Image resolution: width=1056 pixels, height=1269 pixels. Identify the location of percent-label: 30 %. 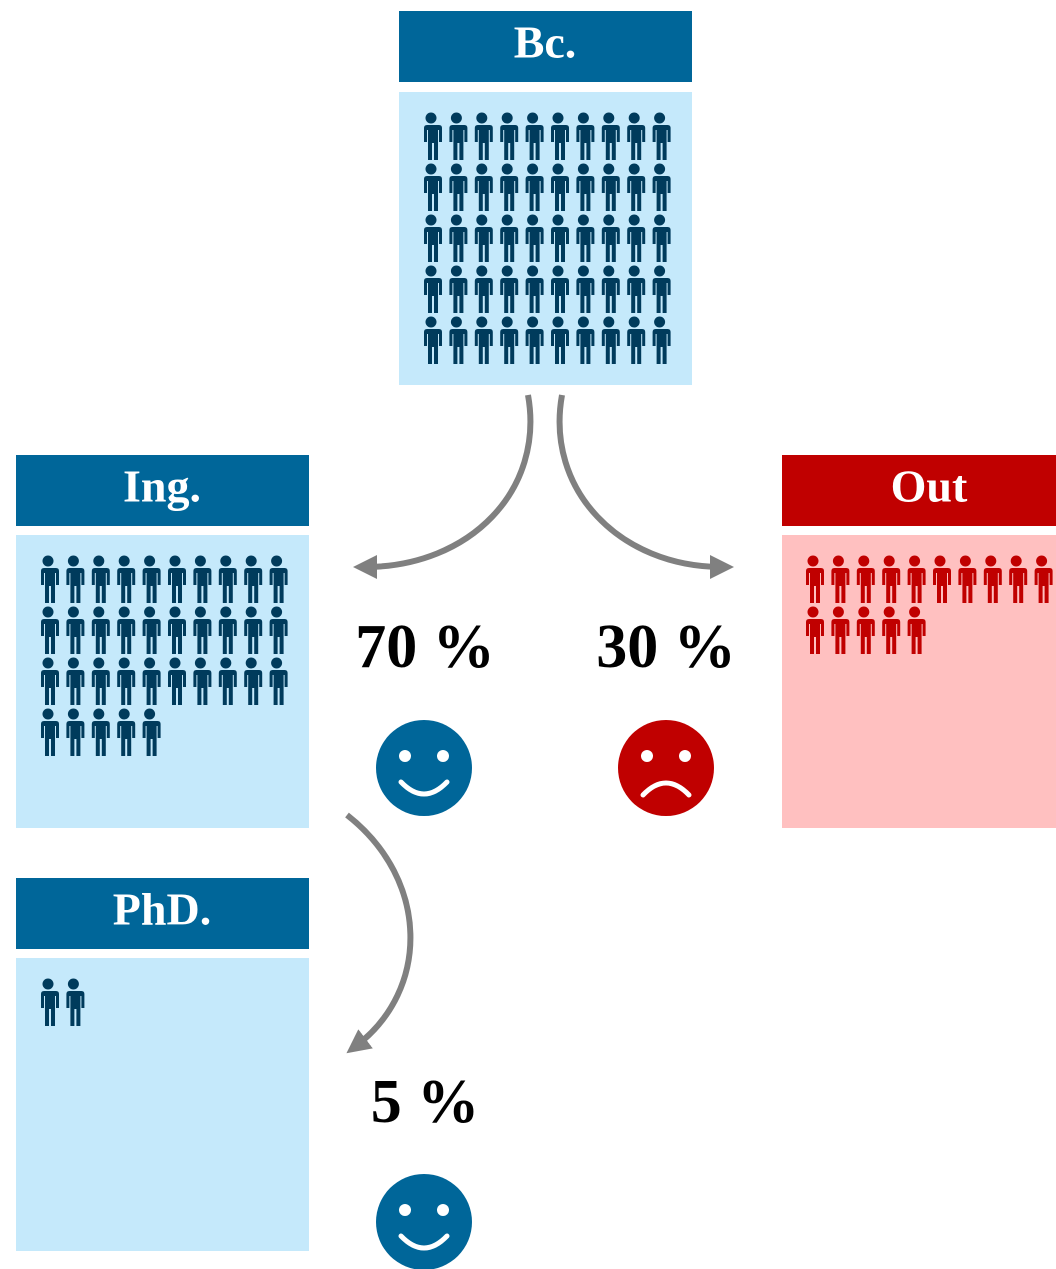
(666, 647).